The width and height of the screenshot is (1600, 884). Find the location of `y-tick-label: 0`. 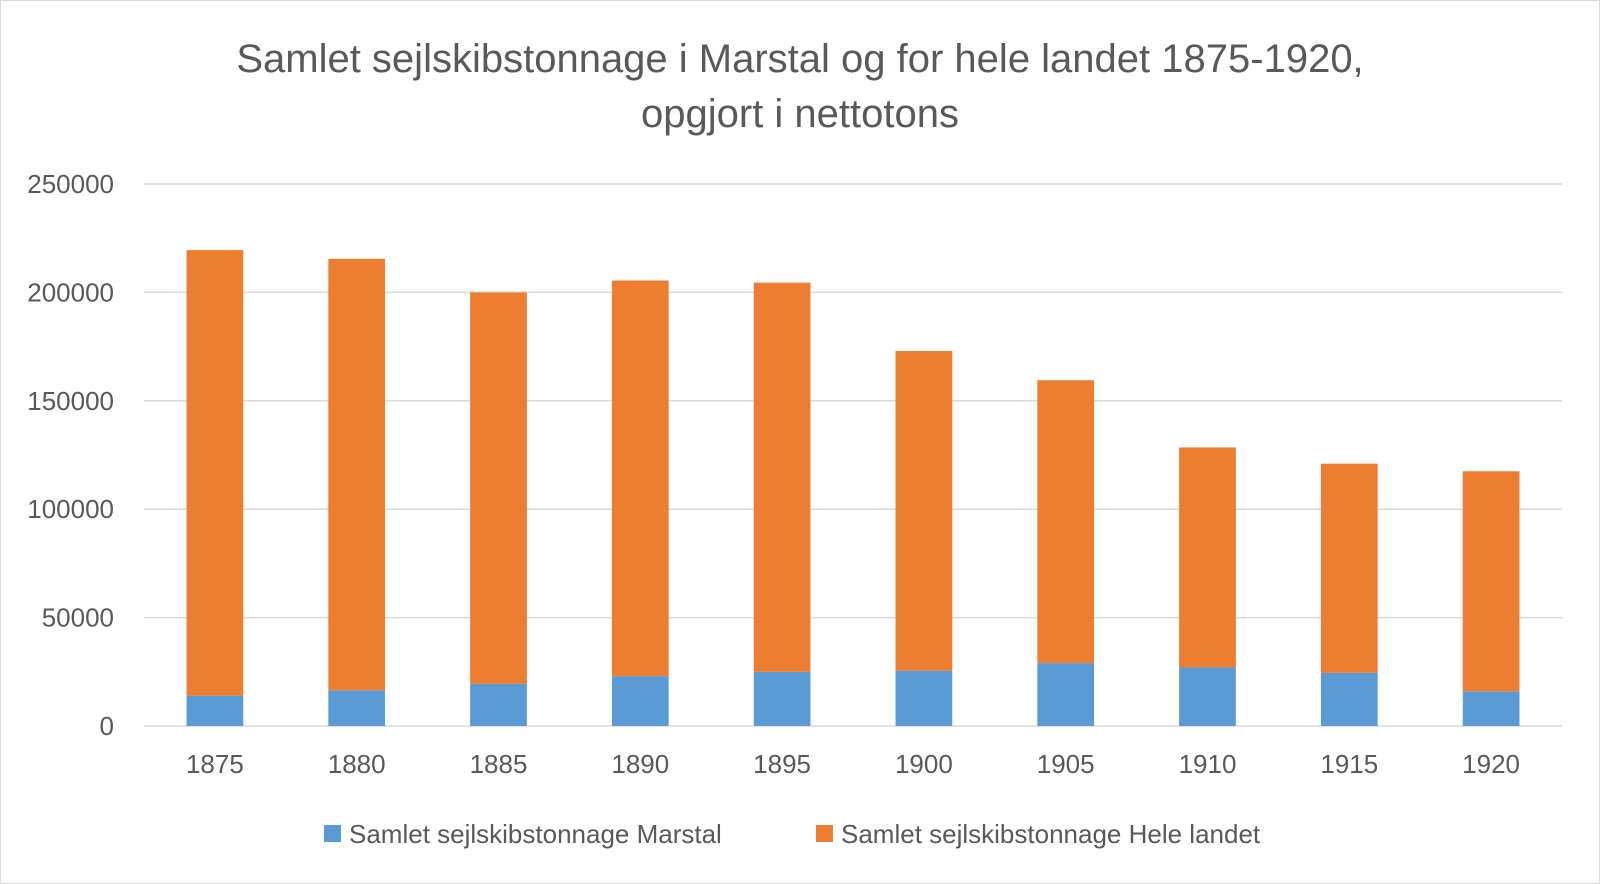

y-tick-label: 0 is located at coordinates (107, 726).